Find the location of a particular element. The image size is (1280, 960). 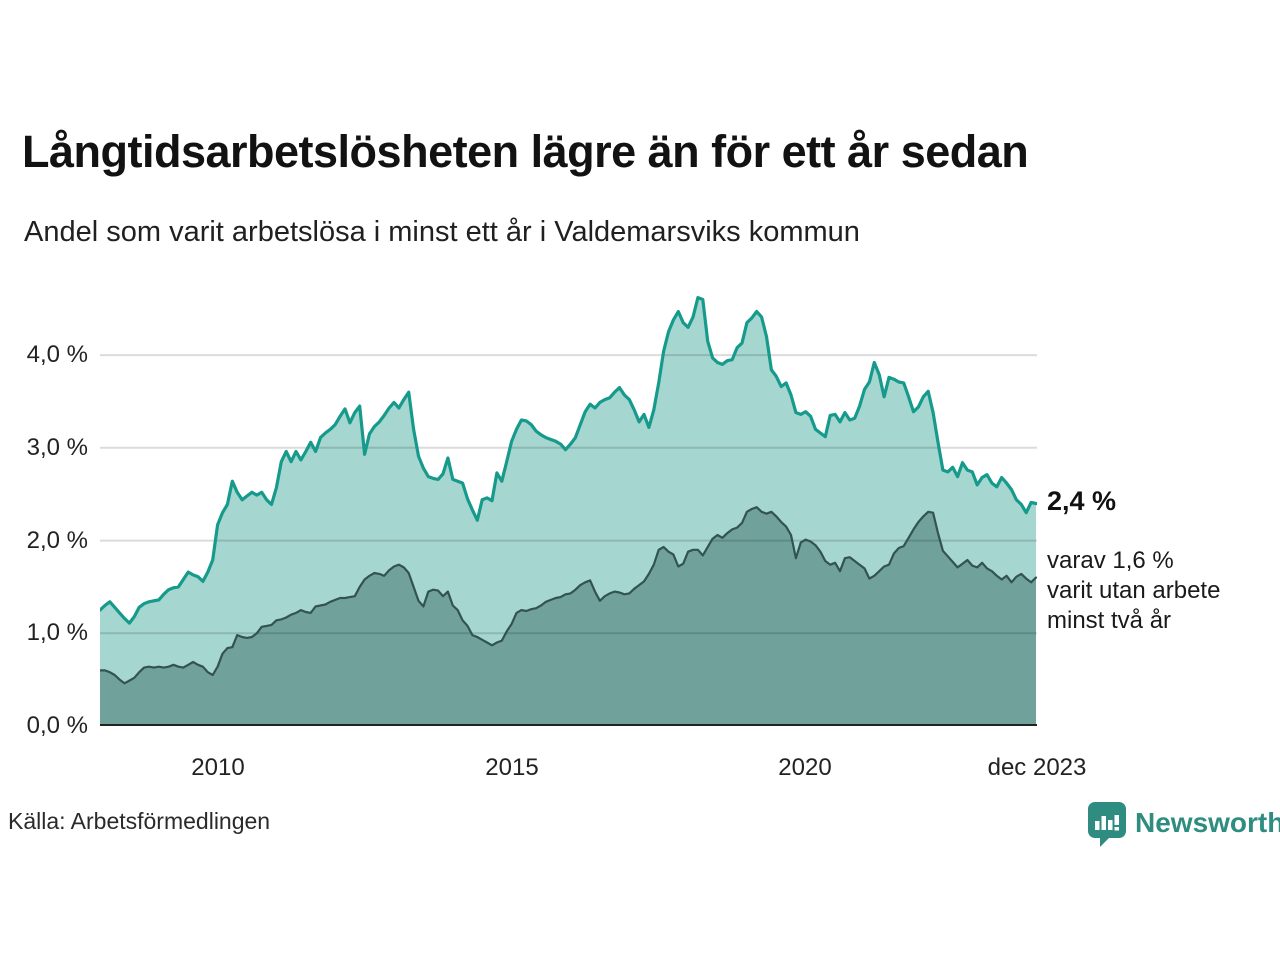

note-line-1: varav 1,6 % is located at coordinates (1110, 560).